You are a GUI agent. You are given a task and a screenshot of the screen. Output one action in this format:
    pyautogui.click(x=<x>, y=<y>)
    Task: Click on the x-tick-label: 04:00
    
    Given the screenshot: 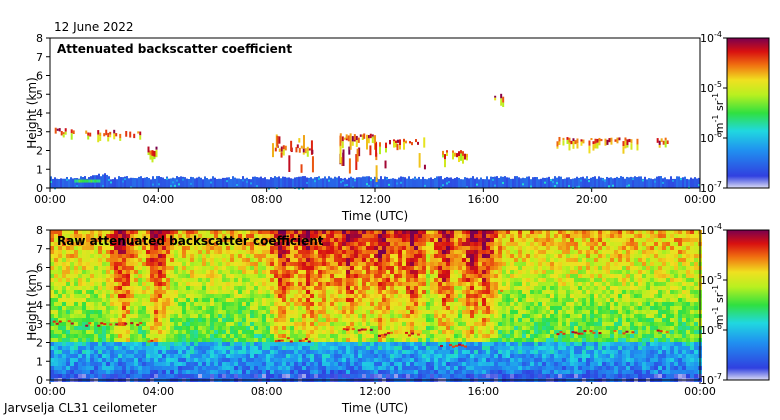 What is the action you would take?
    pyautogui.click(x=158, y=391)
    